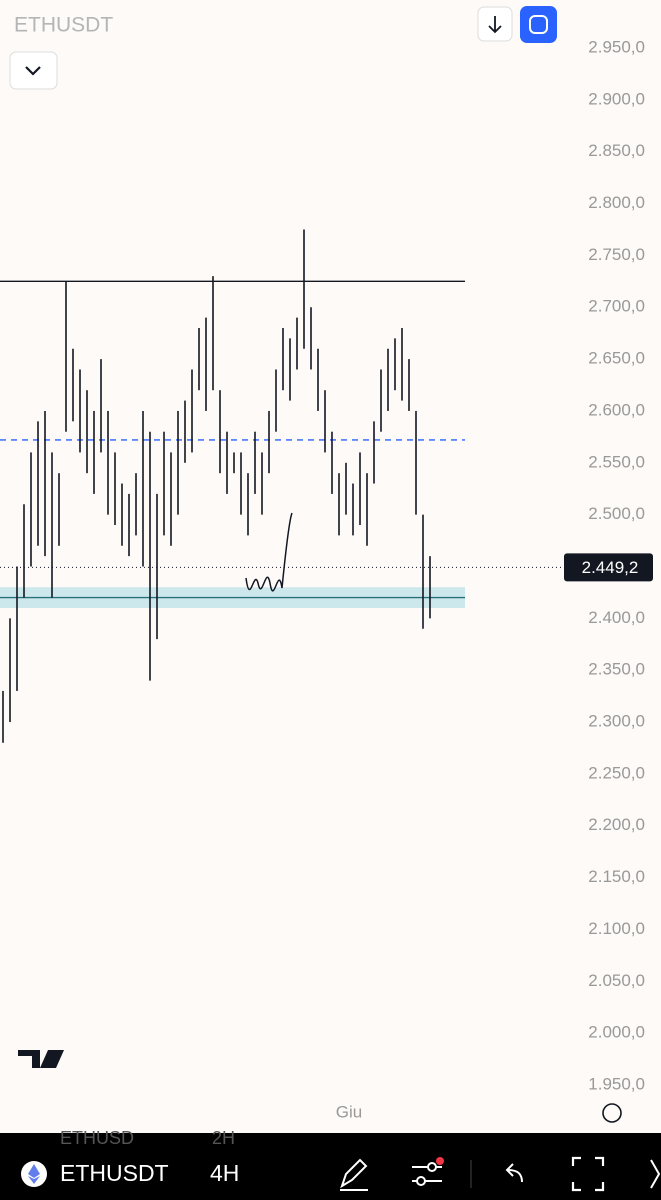  I want to click on bottom-bar, so click(330, 1166).